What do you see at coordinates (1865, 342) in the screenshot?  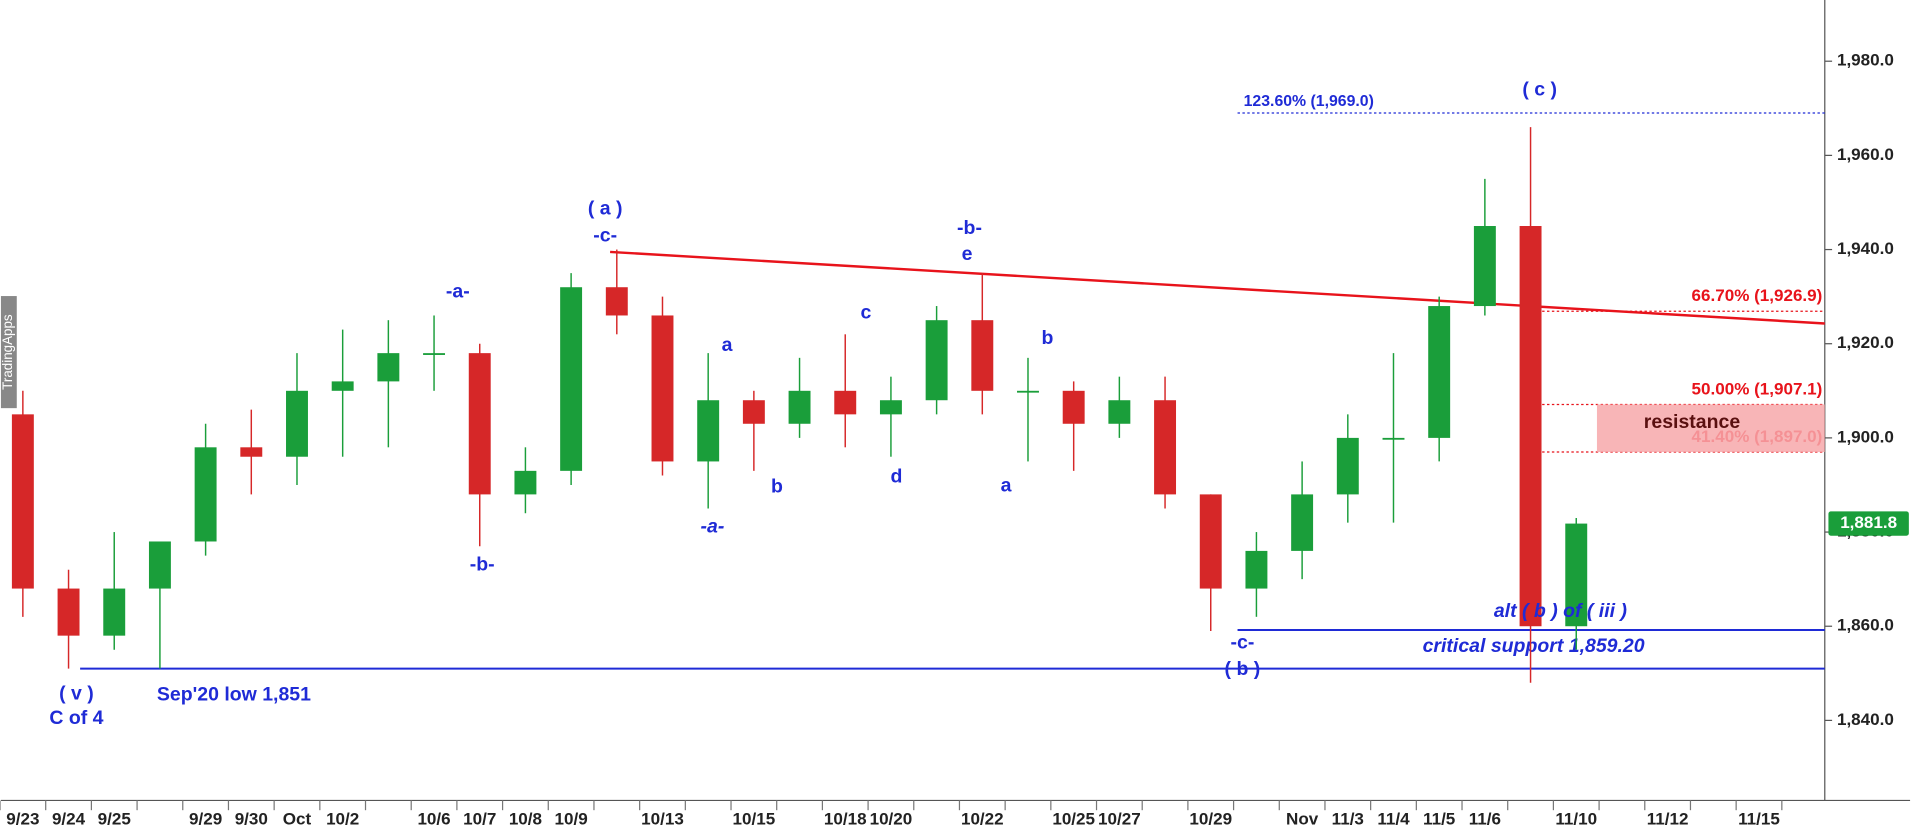 I see `y-tick-label: 1,920.0` at bounding box center [1865, 342].